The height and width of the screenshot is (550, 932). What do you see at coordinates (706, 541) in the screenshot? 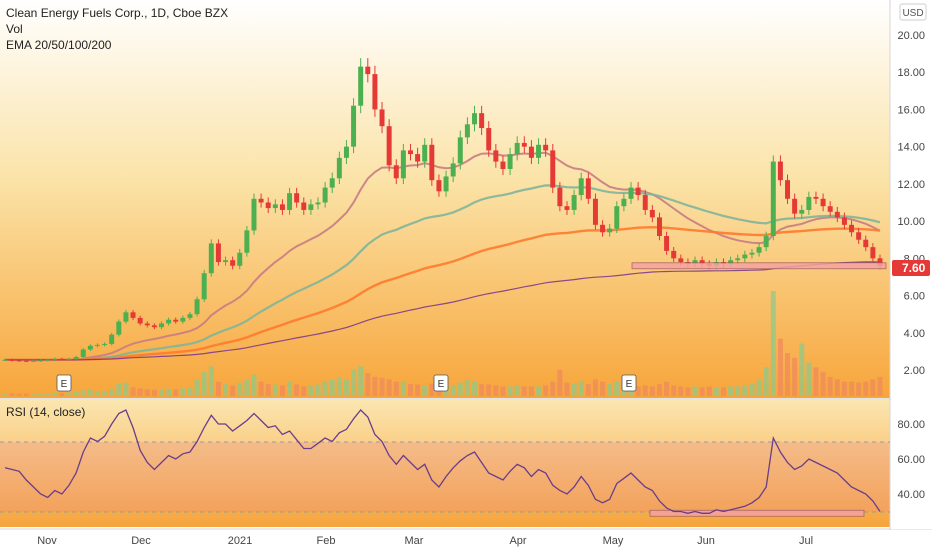
I see `time-tick-label: Jun` at bounding box center [706, 541].